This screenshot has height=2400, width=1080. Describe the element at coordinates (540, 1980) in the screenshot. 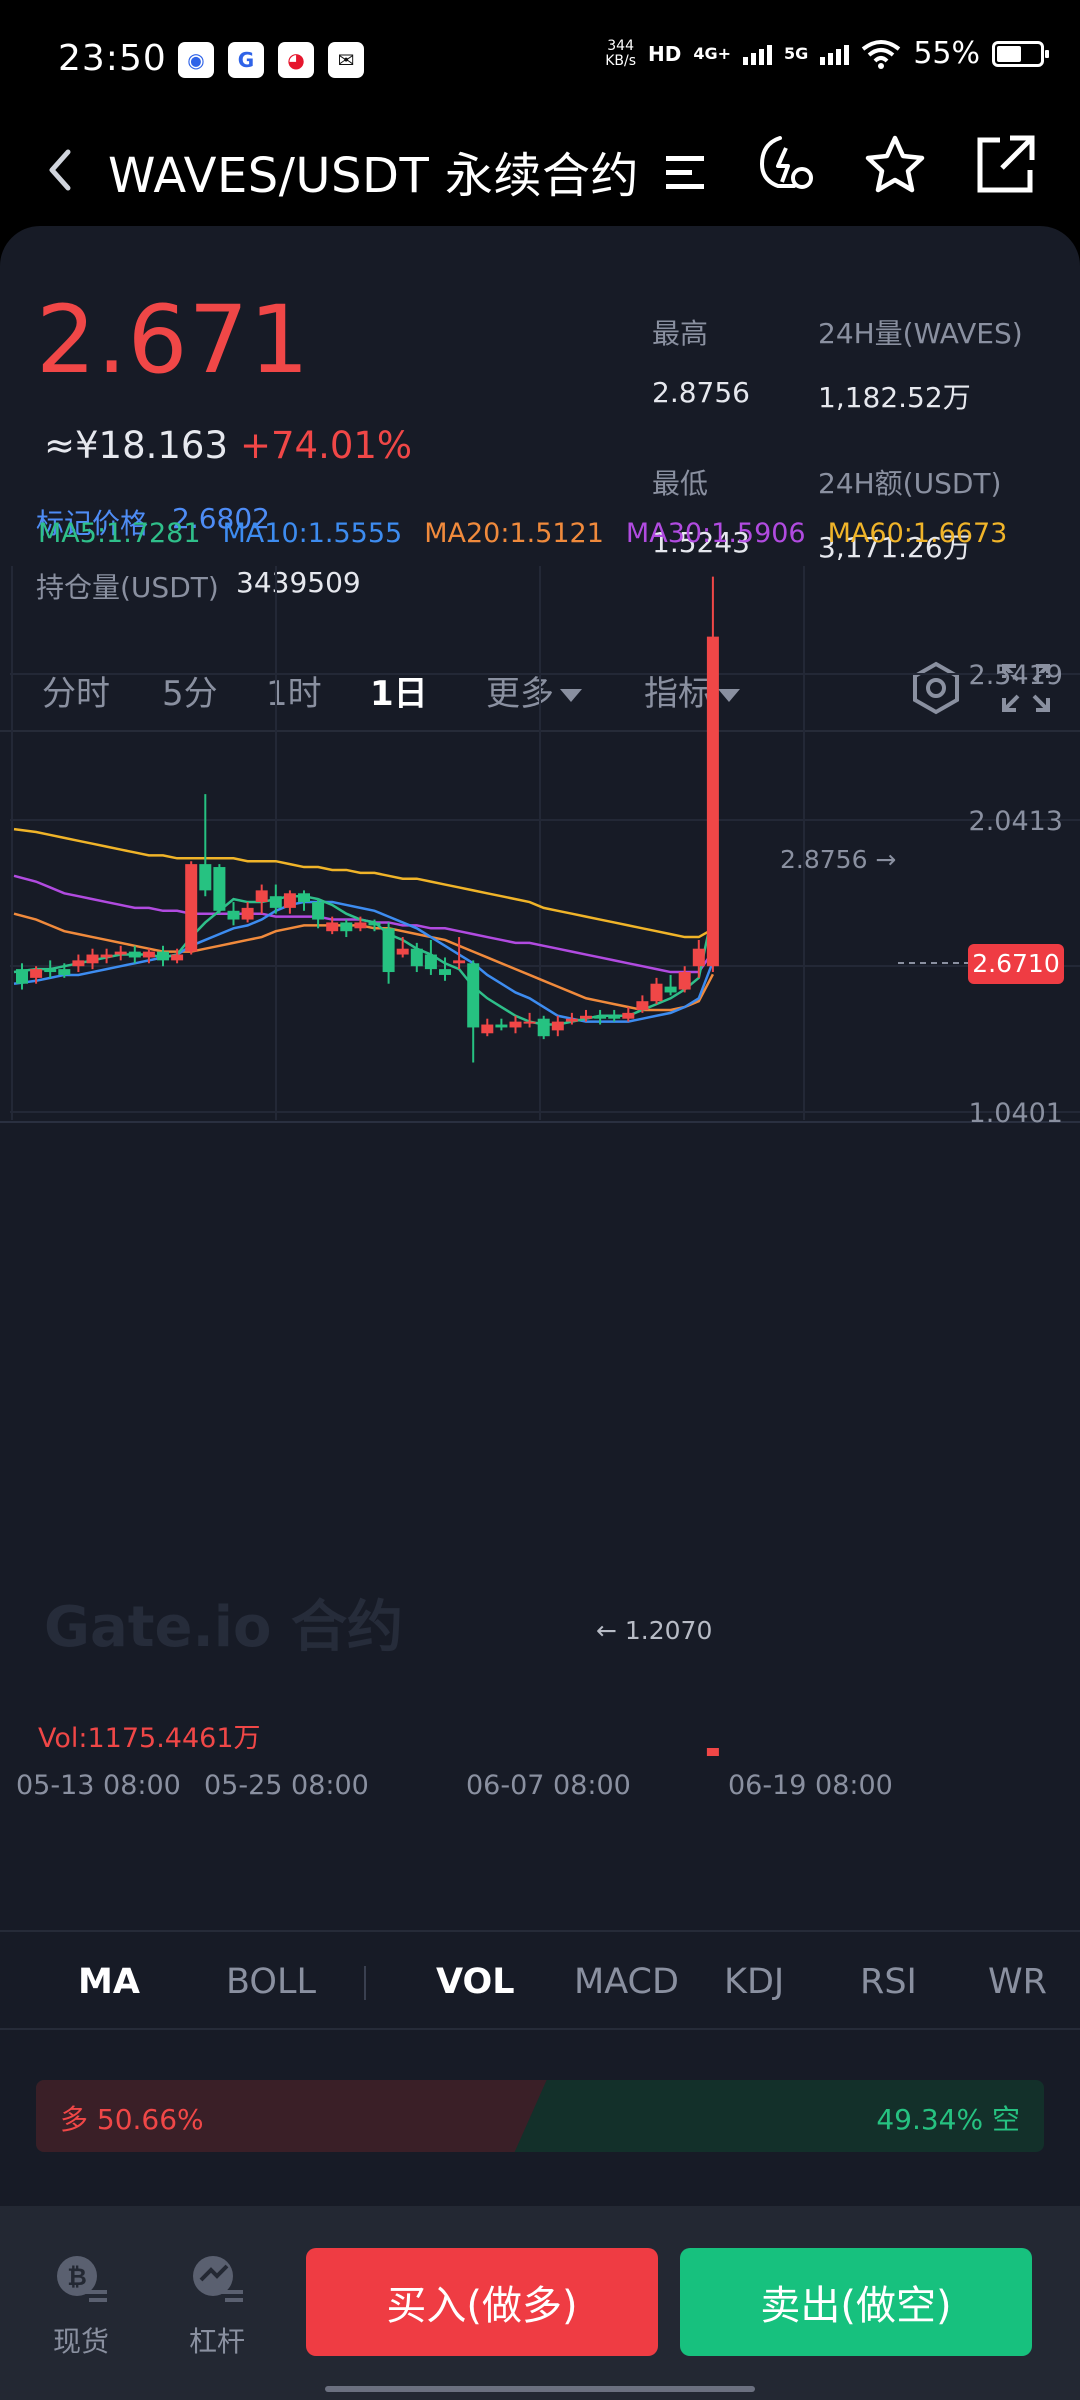

I see `indicator-tabs: MA BOLL VOL MACD KDJ RSI WR` at that location.